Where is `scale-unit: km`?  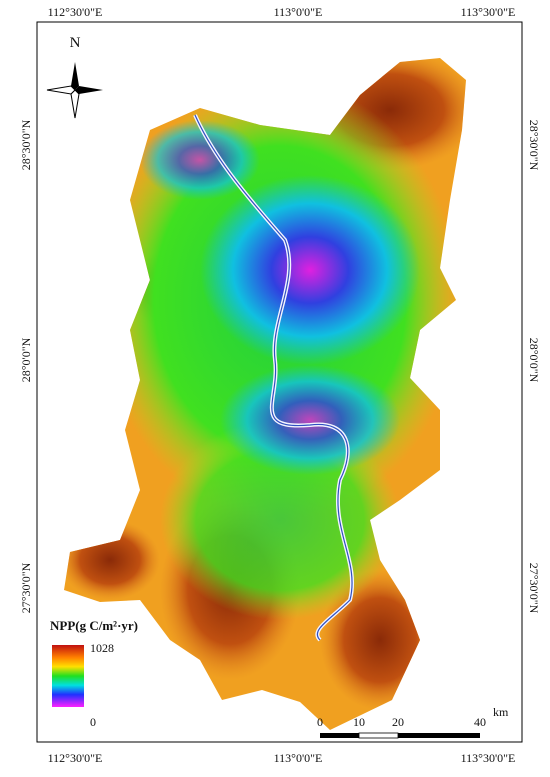 scale-unit: km is located at coordinates (501, 712).